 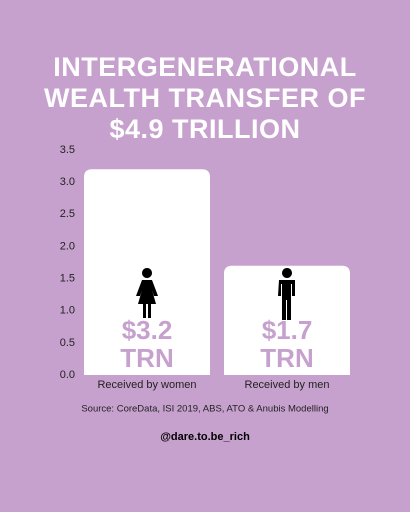 I want to click on value-label: $1.7 TRN, so click(x=287, y=344).